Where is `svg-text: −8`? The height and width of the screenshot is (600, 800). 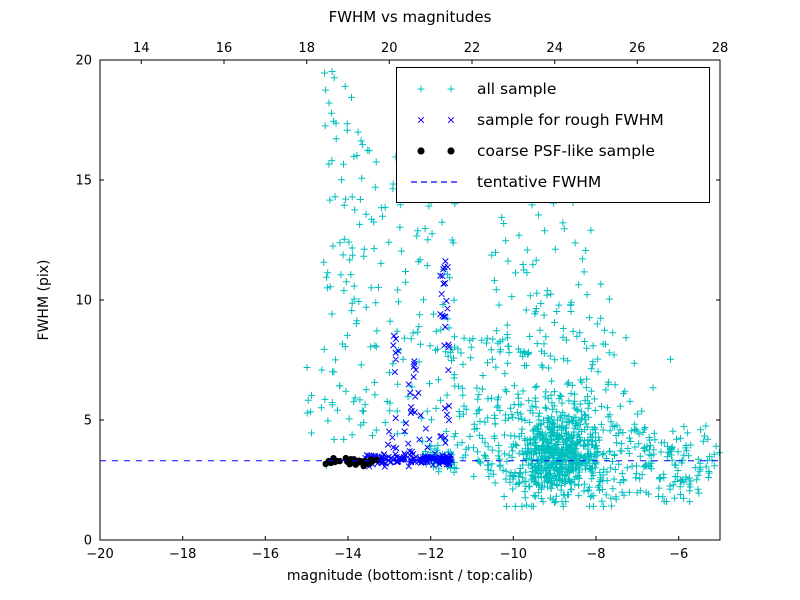
svg-text: −8 is located at coordinates (595, 554).